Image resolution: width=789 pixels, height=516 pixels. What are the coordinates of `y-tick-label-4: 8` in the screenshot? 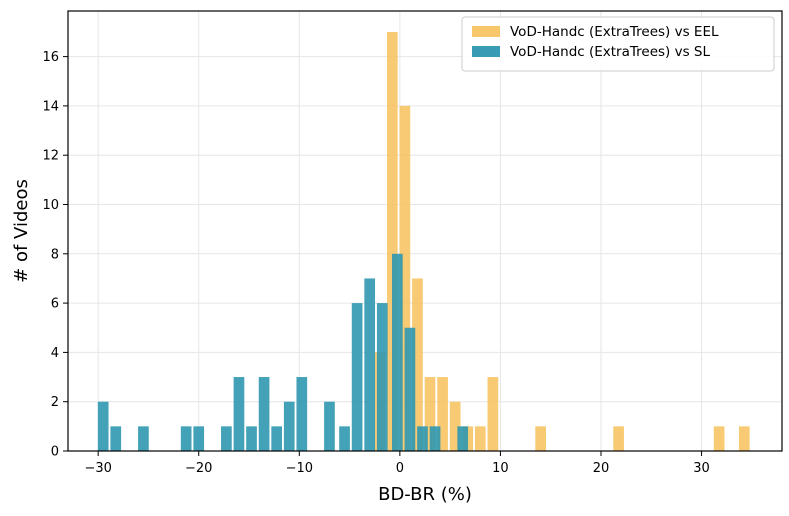 It's located at (55, 254).